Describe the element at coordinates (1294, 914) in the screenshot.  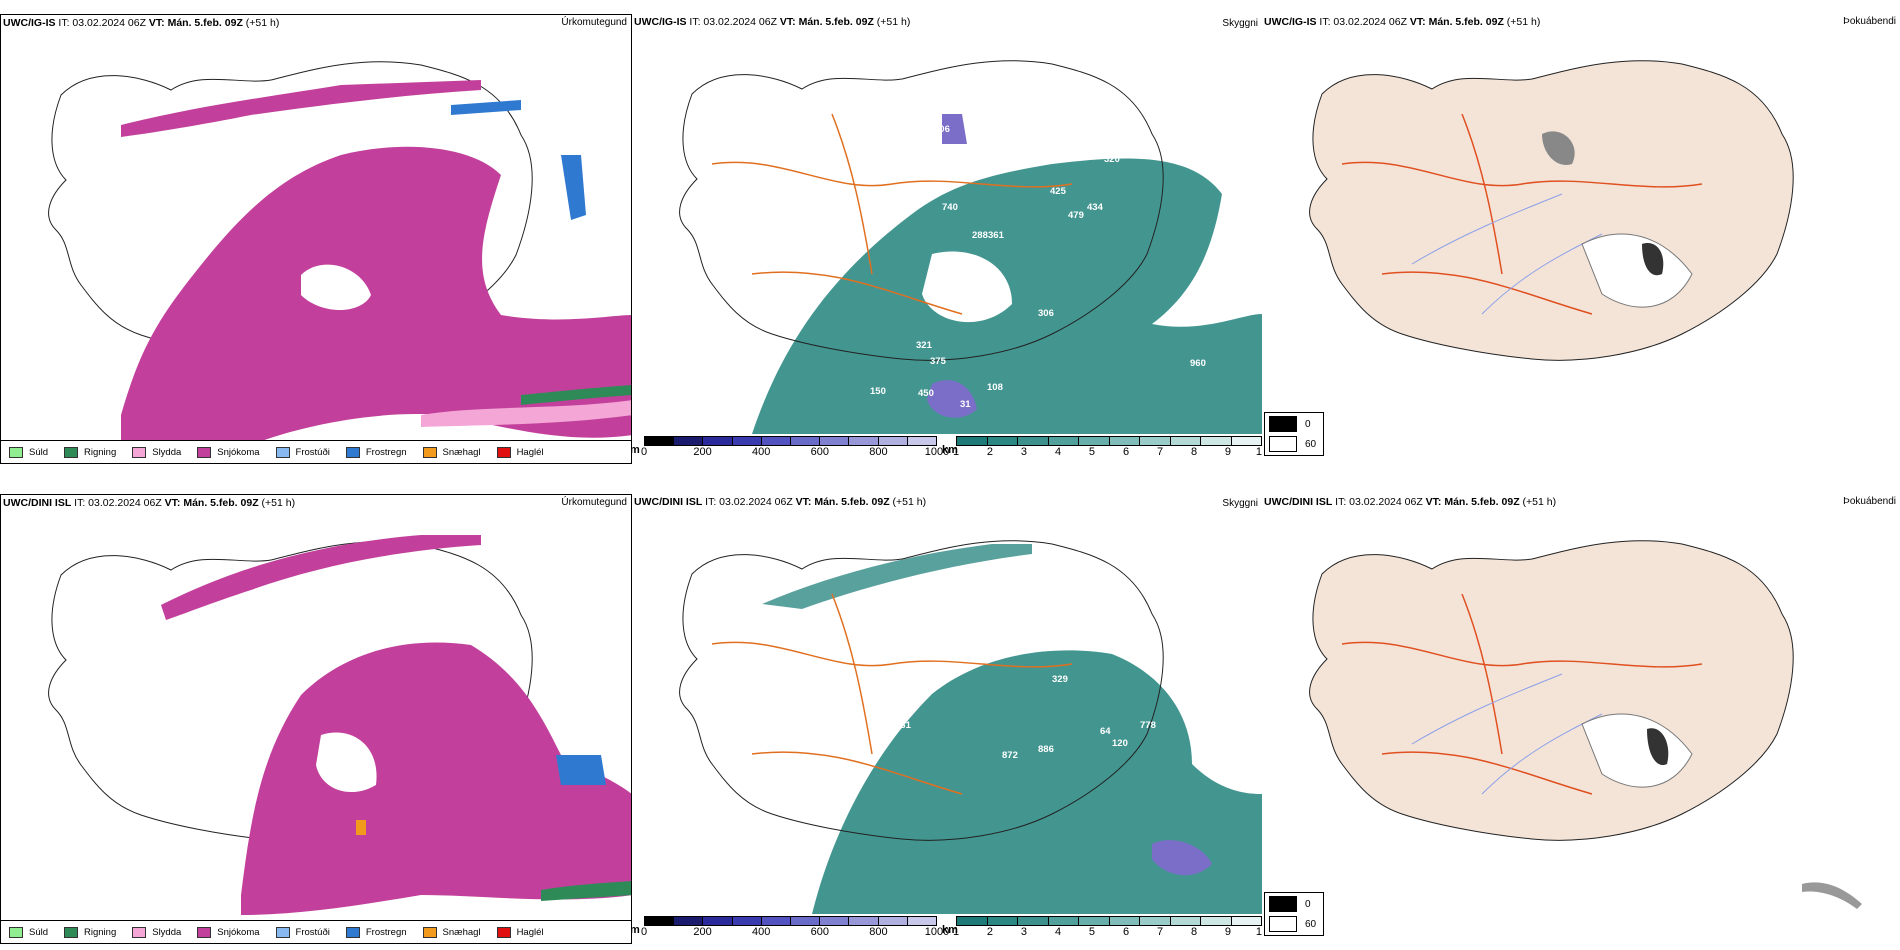
I see `fog-legend: 0 60` at that location.